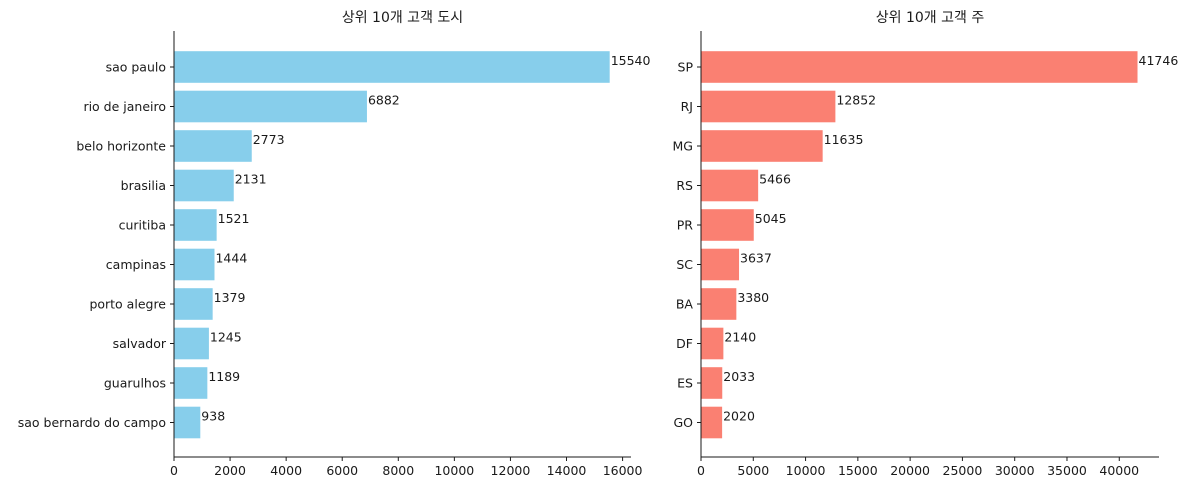 The height and width of the screenshot is (490, 1188). I want to click on city-data-label: 6882, so click(384, 100).